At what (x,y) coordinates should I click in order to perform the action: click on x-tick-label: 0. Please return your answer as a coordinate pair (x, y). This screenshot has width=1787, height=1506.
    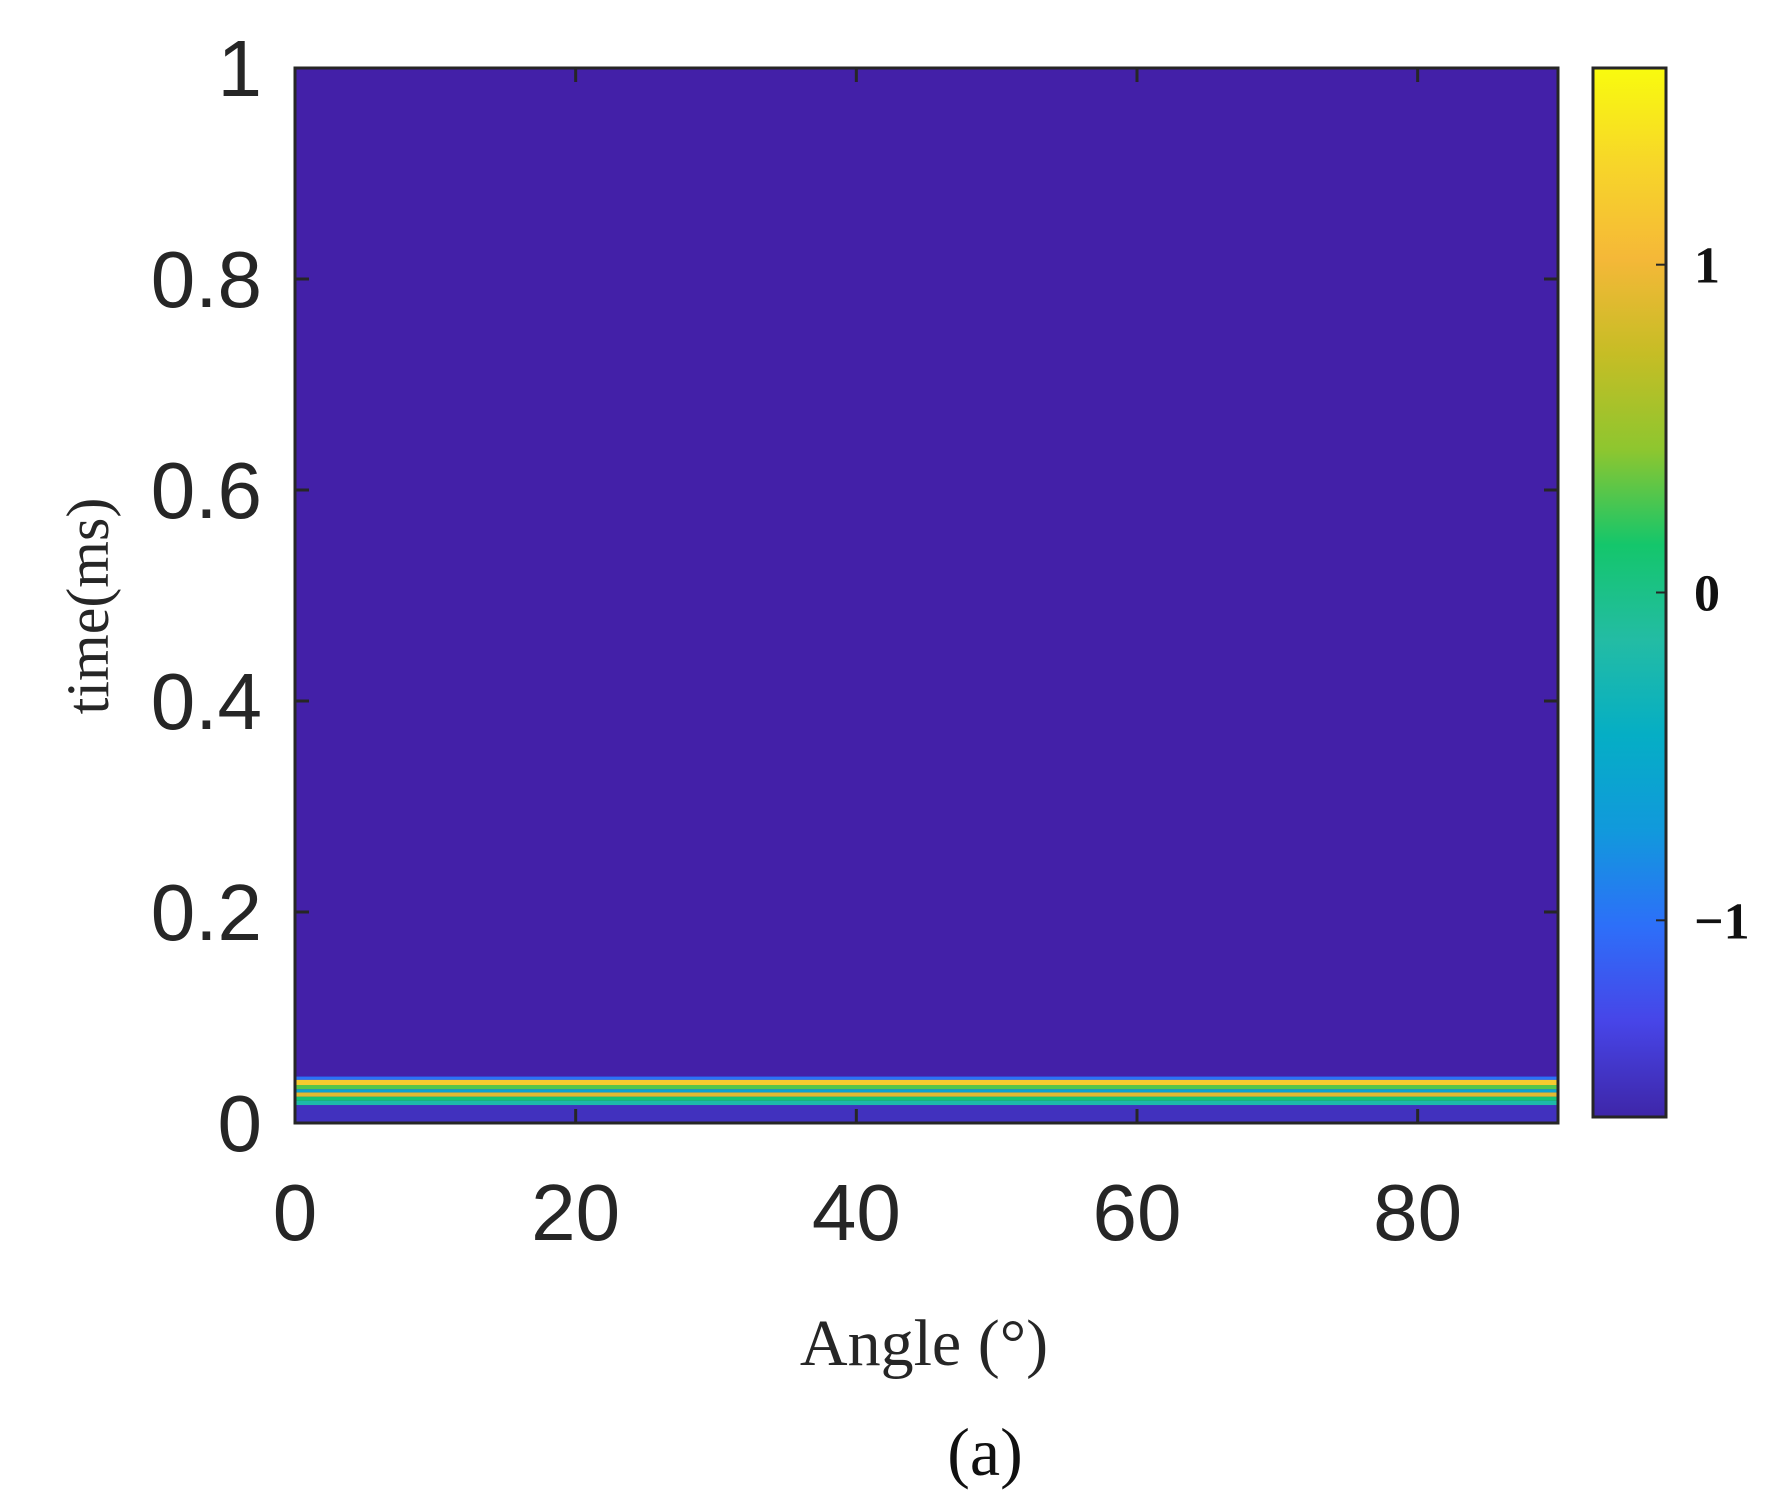
    Looking at the image, I should click on (295, 1212).